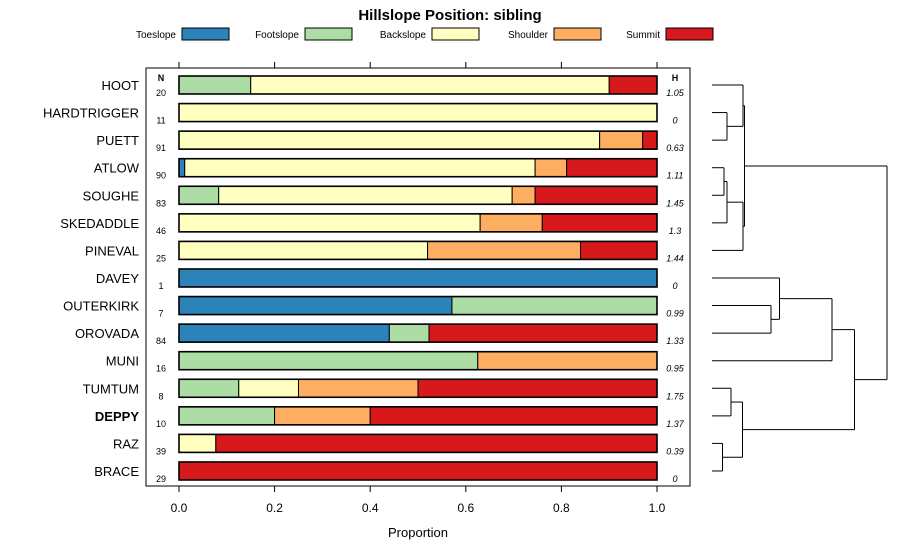 The image size is (900, 560). What do you see at coordinates (675, 93) in the screenshot?
I see `row-h-value: 1.05` at bounding box center [675, 93].